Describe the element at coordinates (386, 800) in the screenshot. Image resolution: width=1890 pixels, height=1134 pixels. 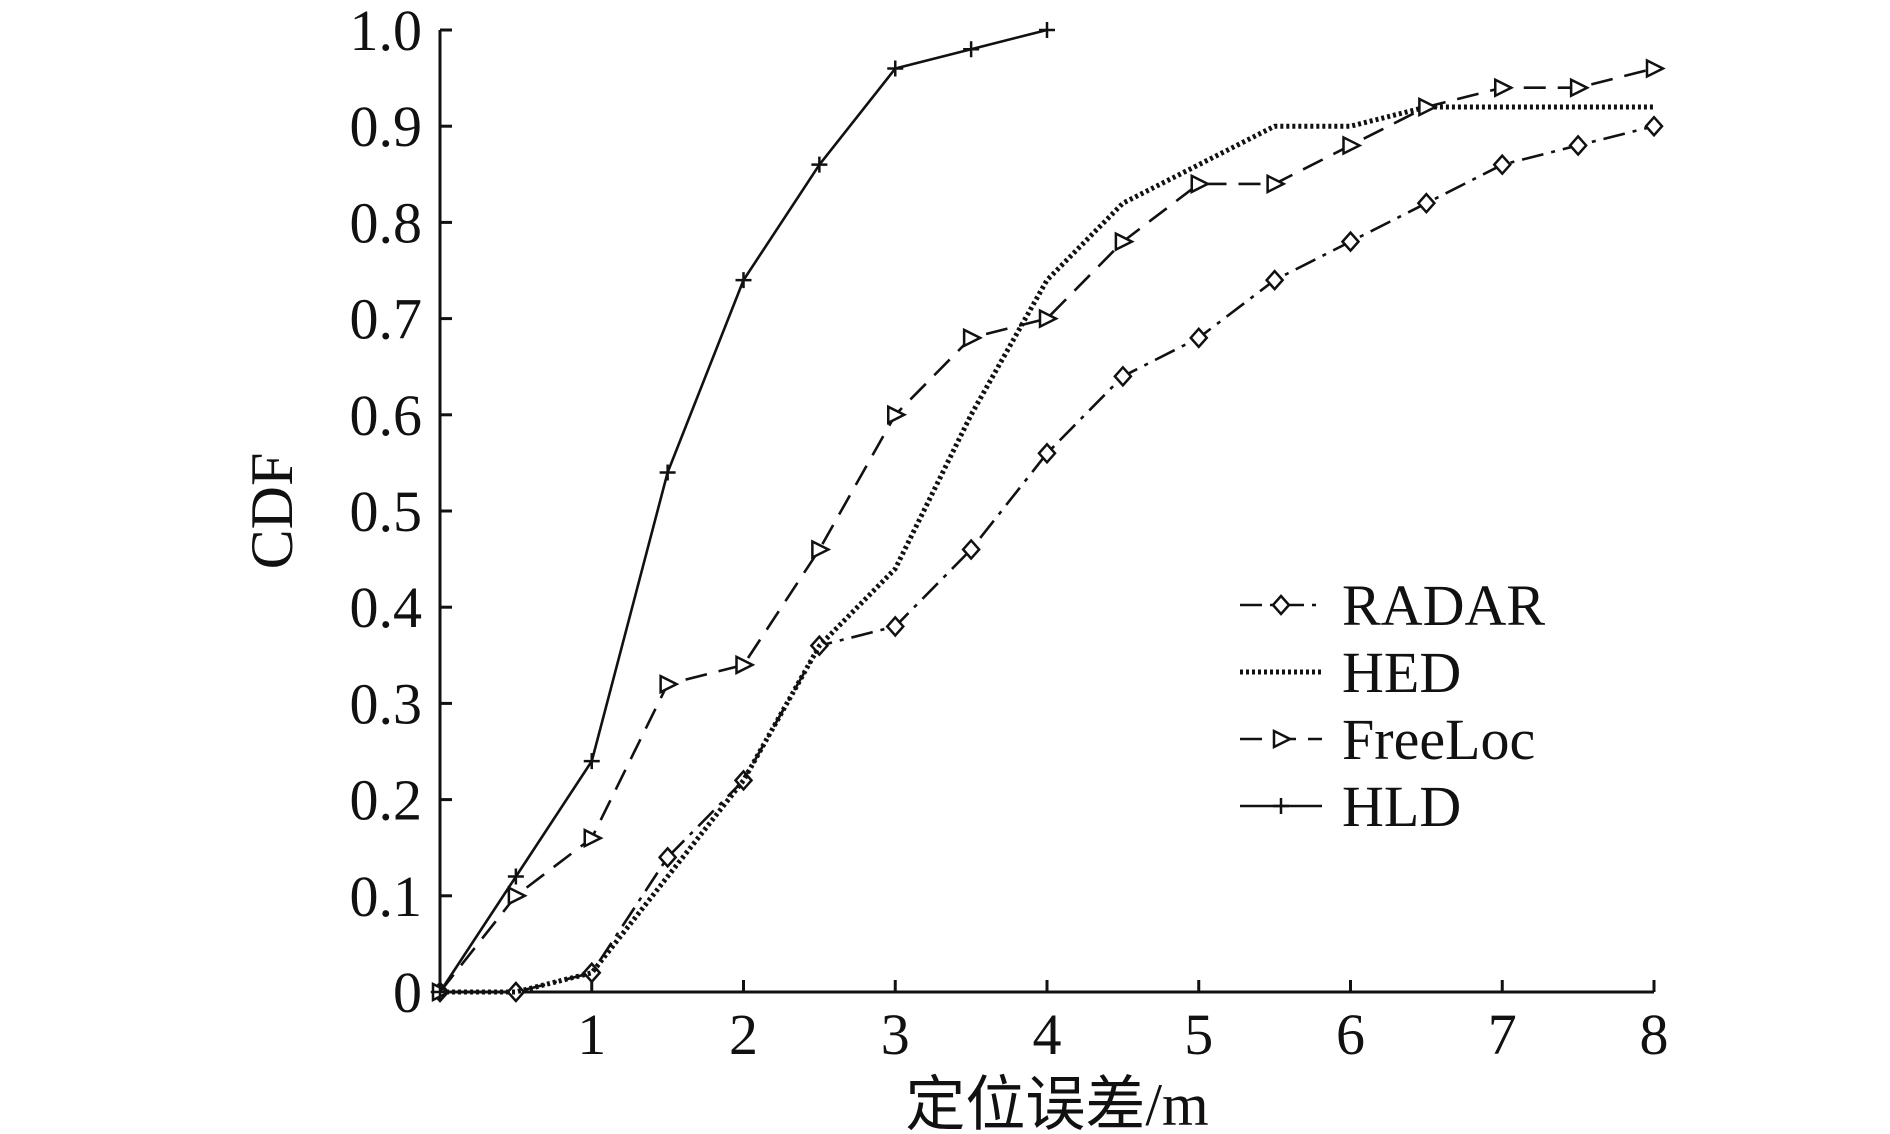
I see `y-tick-label: 0.2` at that location.